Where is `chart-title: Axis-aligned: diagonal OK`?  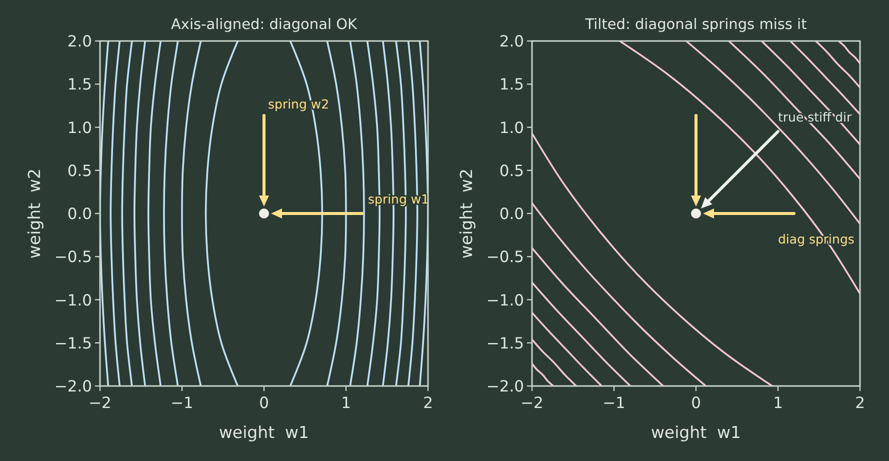 chart-title: Axis-aligned: diagonal OK is located at coordinates (264, 25).